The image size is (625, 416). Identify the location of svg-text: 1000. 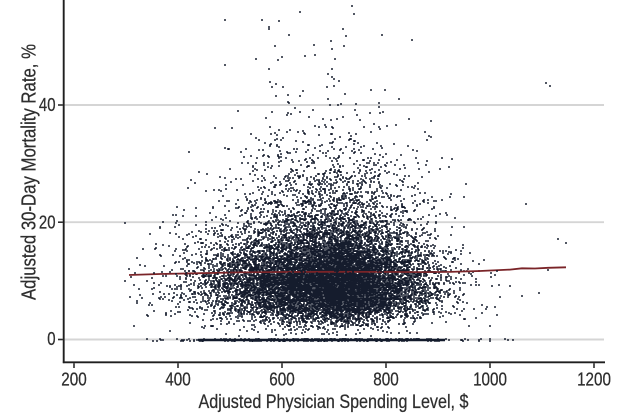
(490, 380).